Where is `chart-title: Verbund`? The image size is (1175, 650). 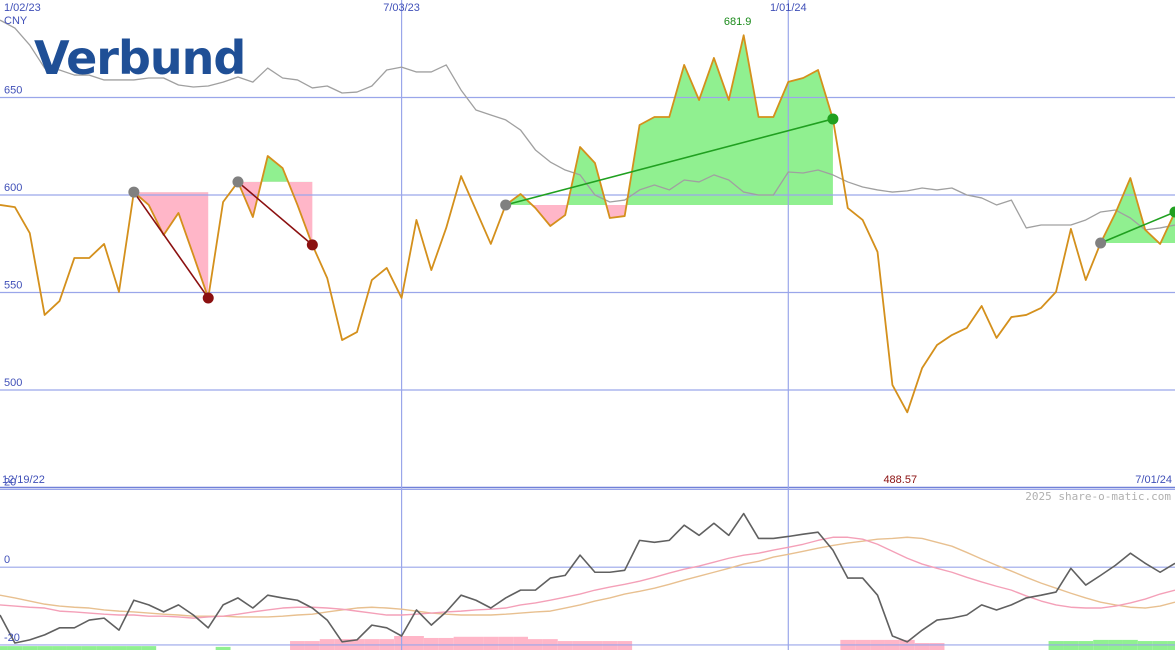 chart-title: Verbund is located at coordinates (139, 58).